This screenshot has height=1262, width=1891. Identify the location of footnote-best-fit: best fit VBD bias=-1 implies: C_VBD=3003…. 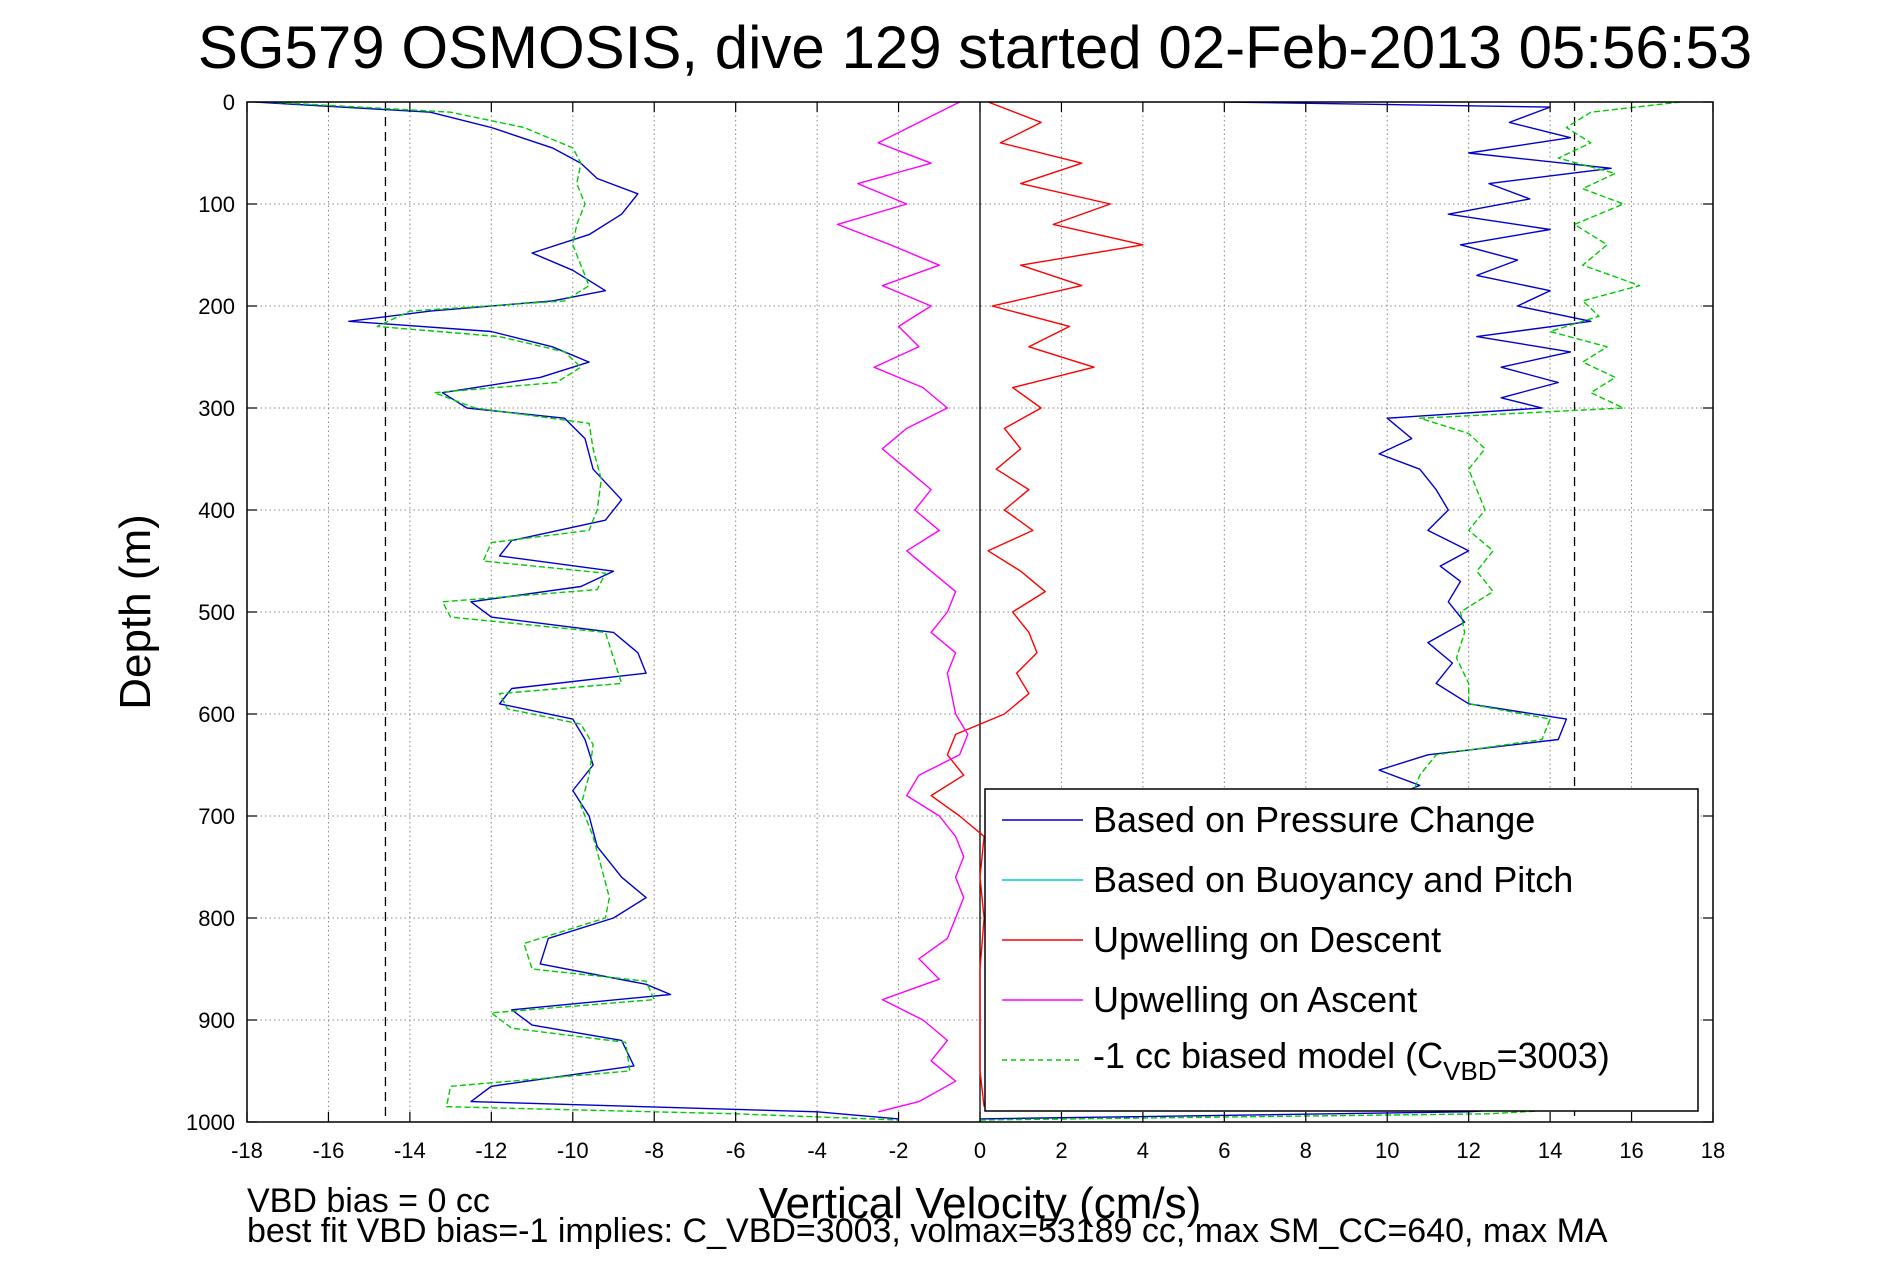
(927, 1231).